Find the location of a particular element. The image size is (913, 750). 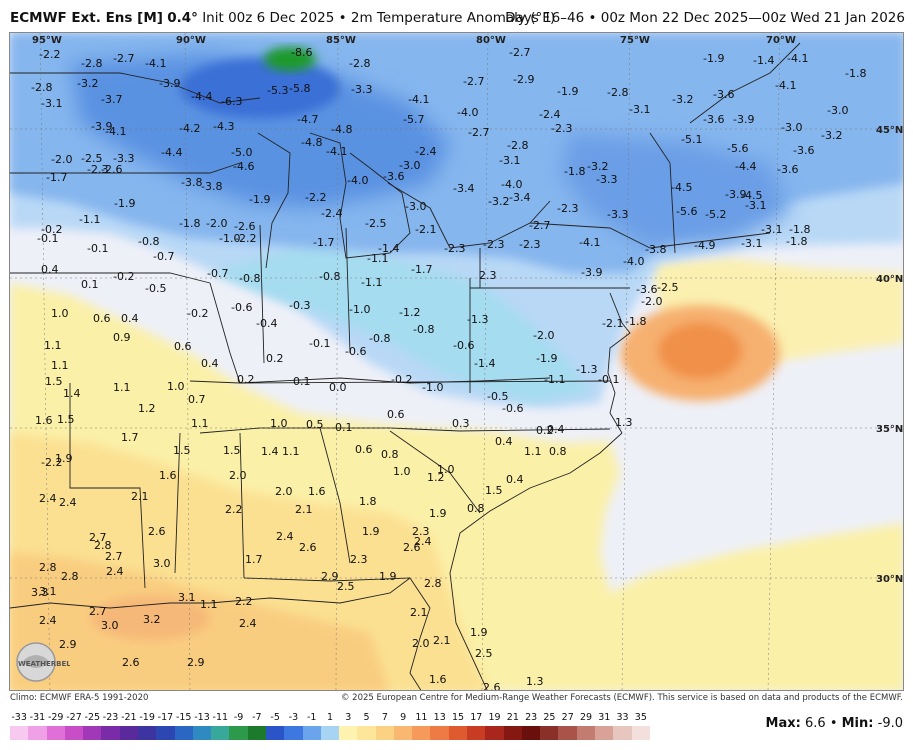

anomaly-value-label: -0.8 is located at coordinates (249, 278).